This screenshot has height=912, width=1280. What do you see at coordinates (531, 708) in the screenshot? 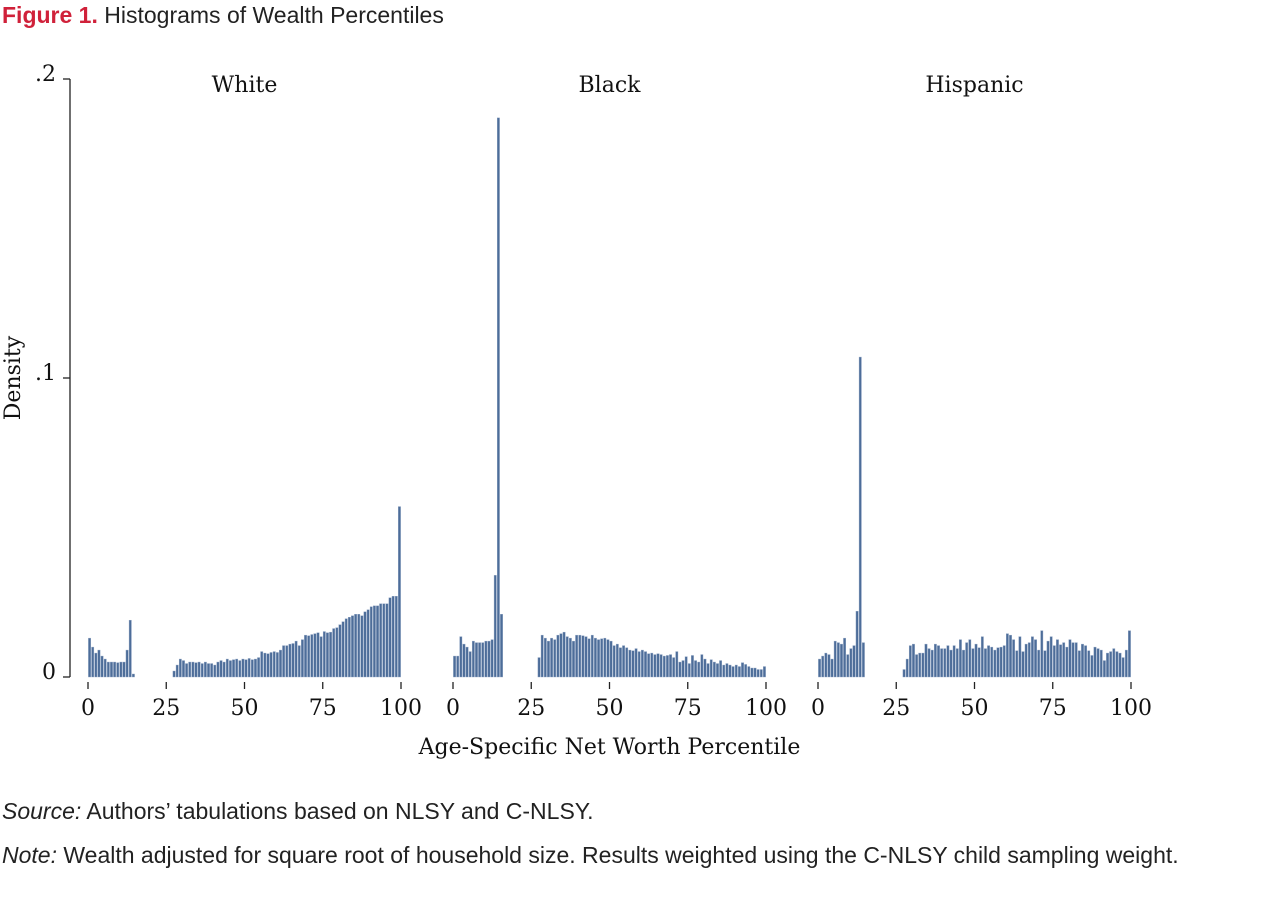
I see `x-tick-label: 25` at bounding box center [531, 708].